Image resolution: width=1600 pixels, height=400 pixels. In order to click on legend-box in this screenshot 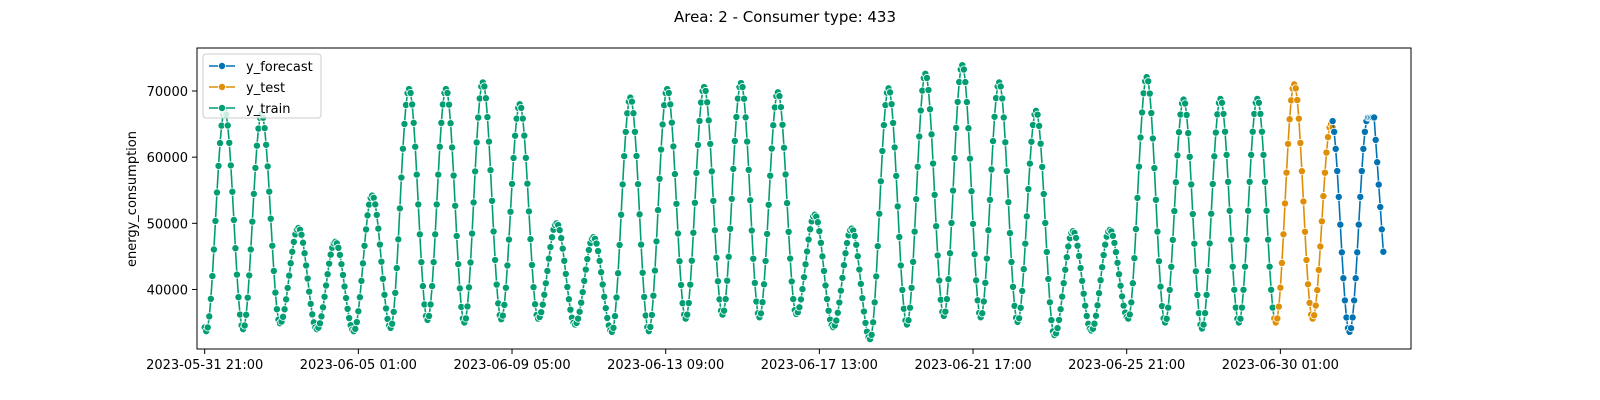, I will do `click(262, 86)`.